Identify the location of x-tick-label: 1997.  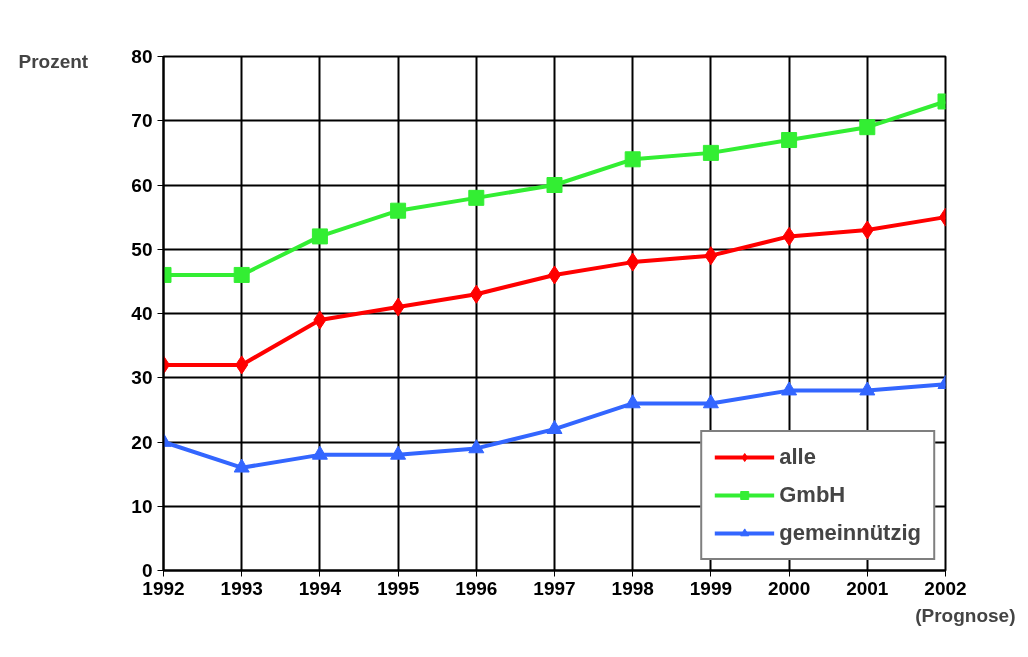
(554, 588).